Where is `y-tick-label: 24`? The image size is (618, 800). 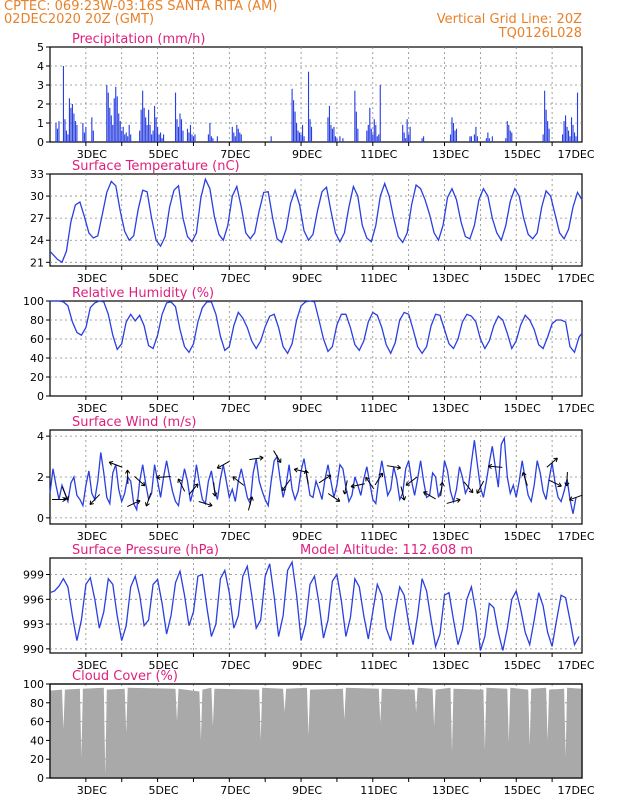
y-tick-label: 24 is located at coordinates (37, 240).